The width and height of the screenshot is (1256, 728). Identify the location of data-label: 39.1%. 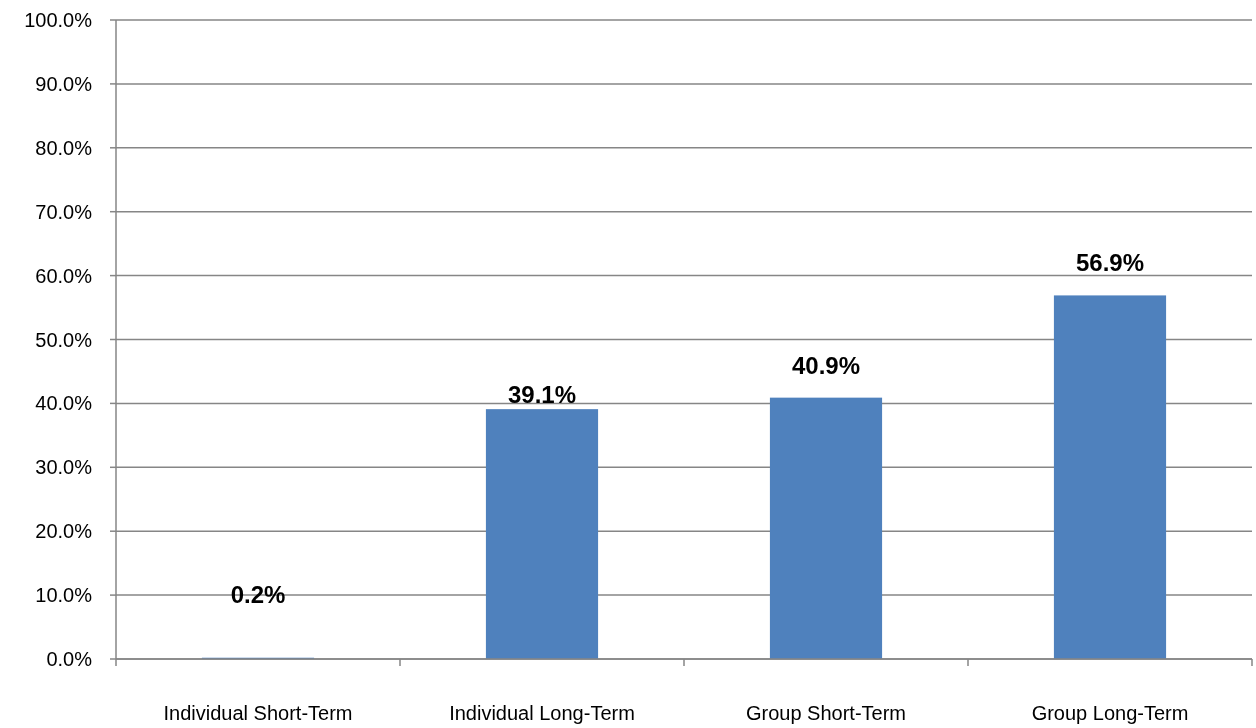
(542, 395).